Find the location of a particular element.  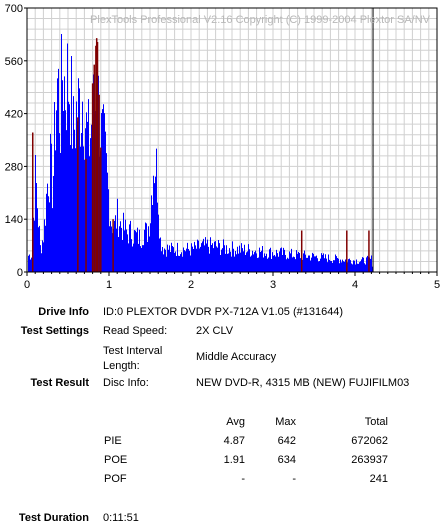

x-tick-label: 2 is located at coordinates (191, 285).